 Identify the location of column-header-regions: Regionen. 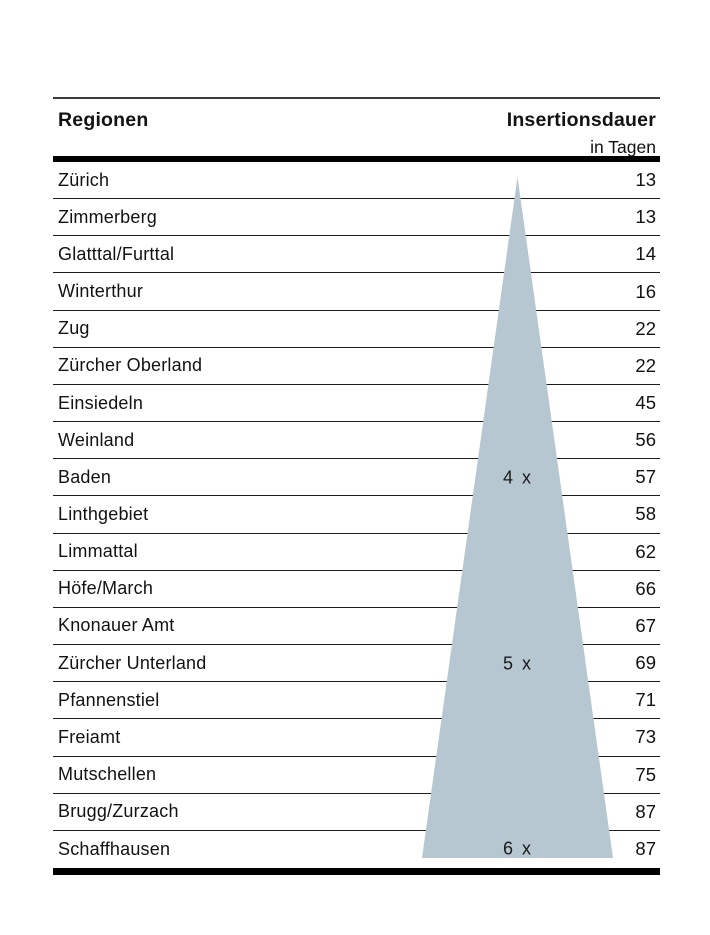
(103, 120).